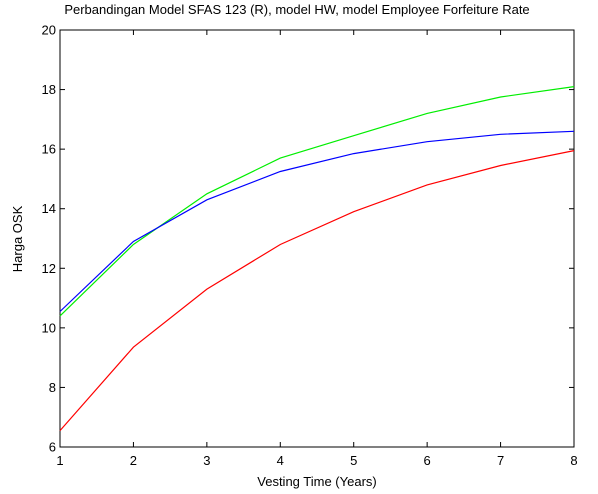 This screenshot has height=494, width=598. I want to click on x-axis-label: Vesting Time (Years), so click(316, 481).